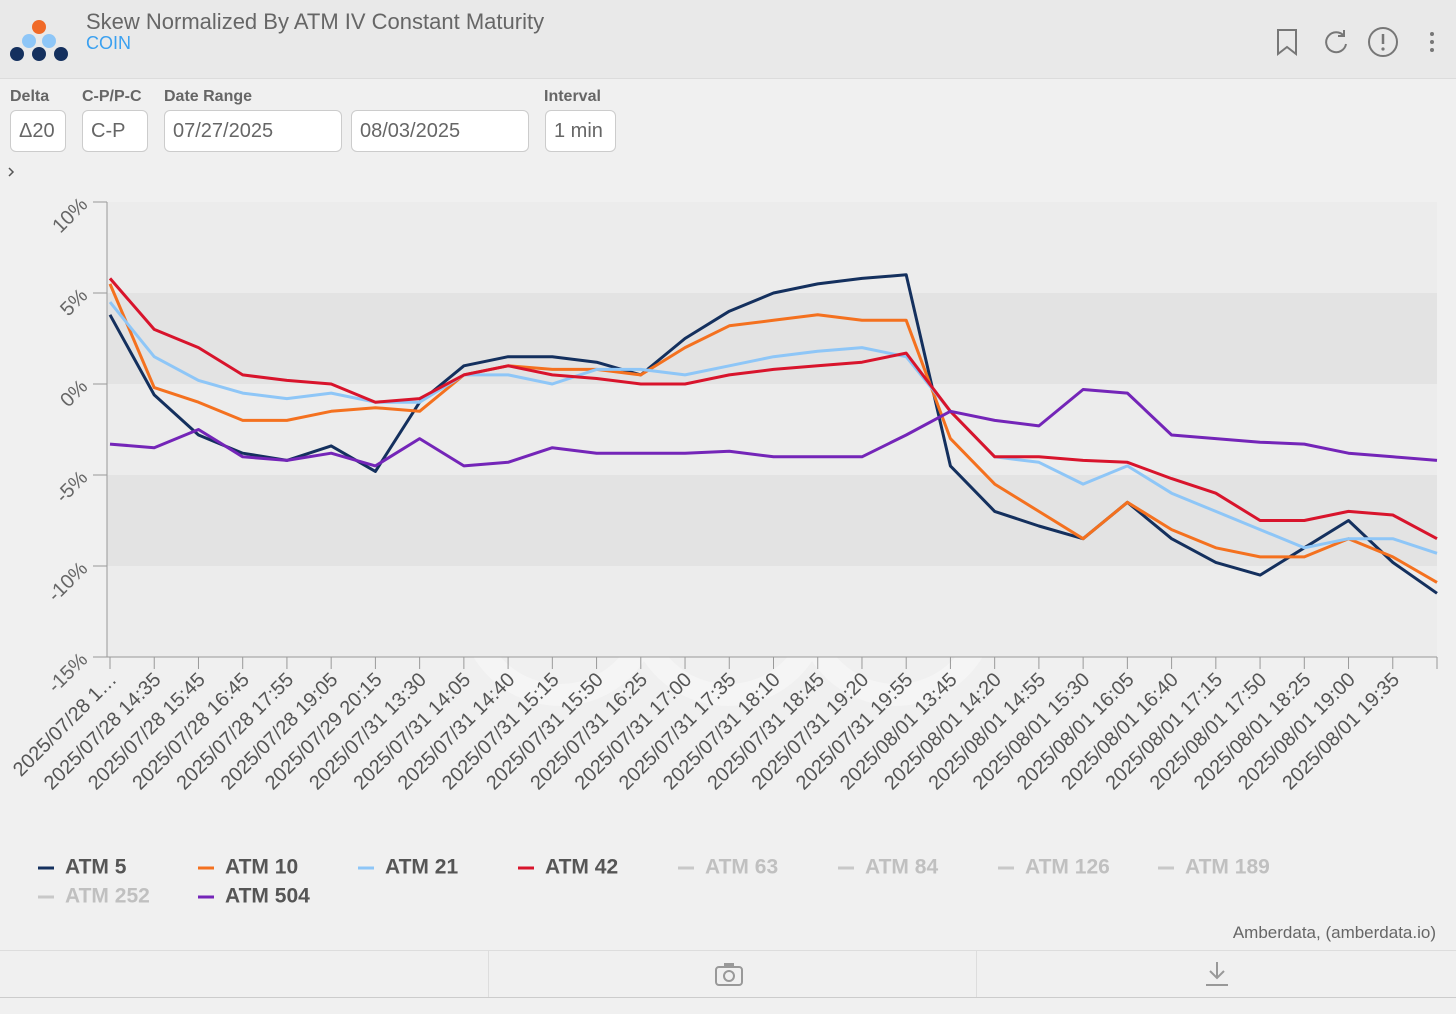 This screenshot has height=1014, width=1456. What do you see at coordinates (107, 896) in the screenshot?
I see `legend-label: ATM 252` at bounding box center [107, 896].